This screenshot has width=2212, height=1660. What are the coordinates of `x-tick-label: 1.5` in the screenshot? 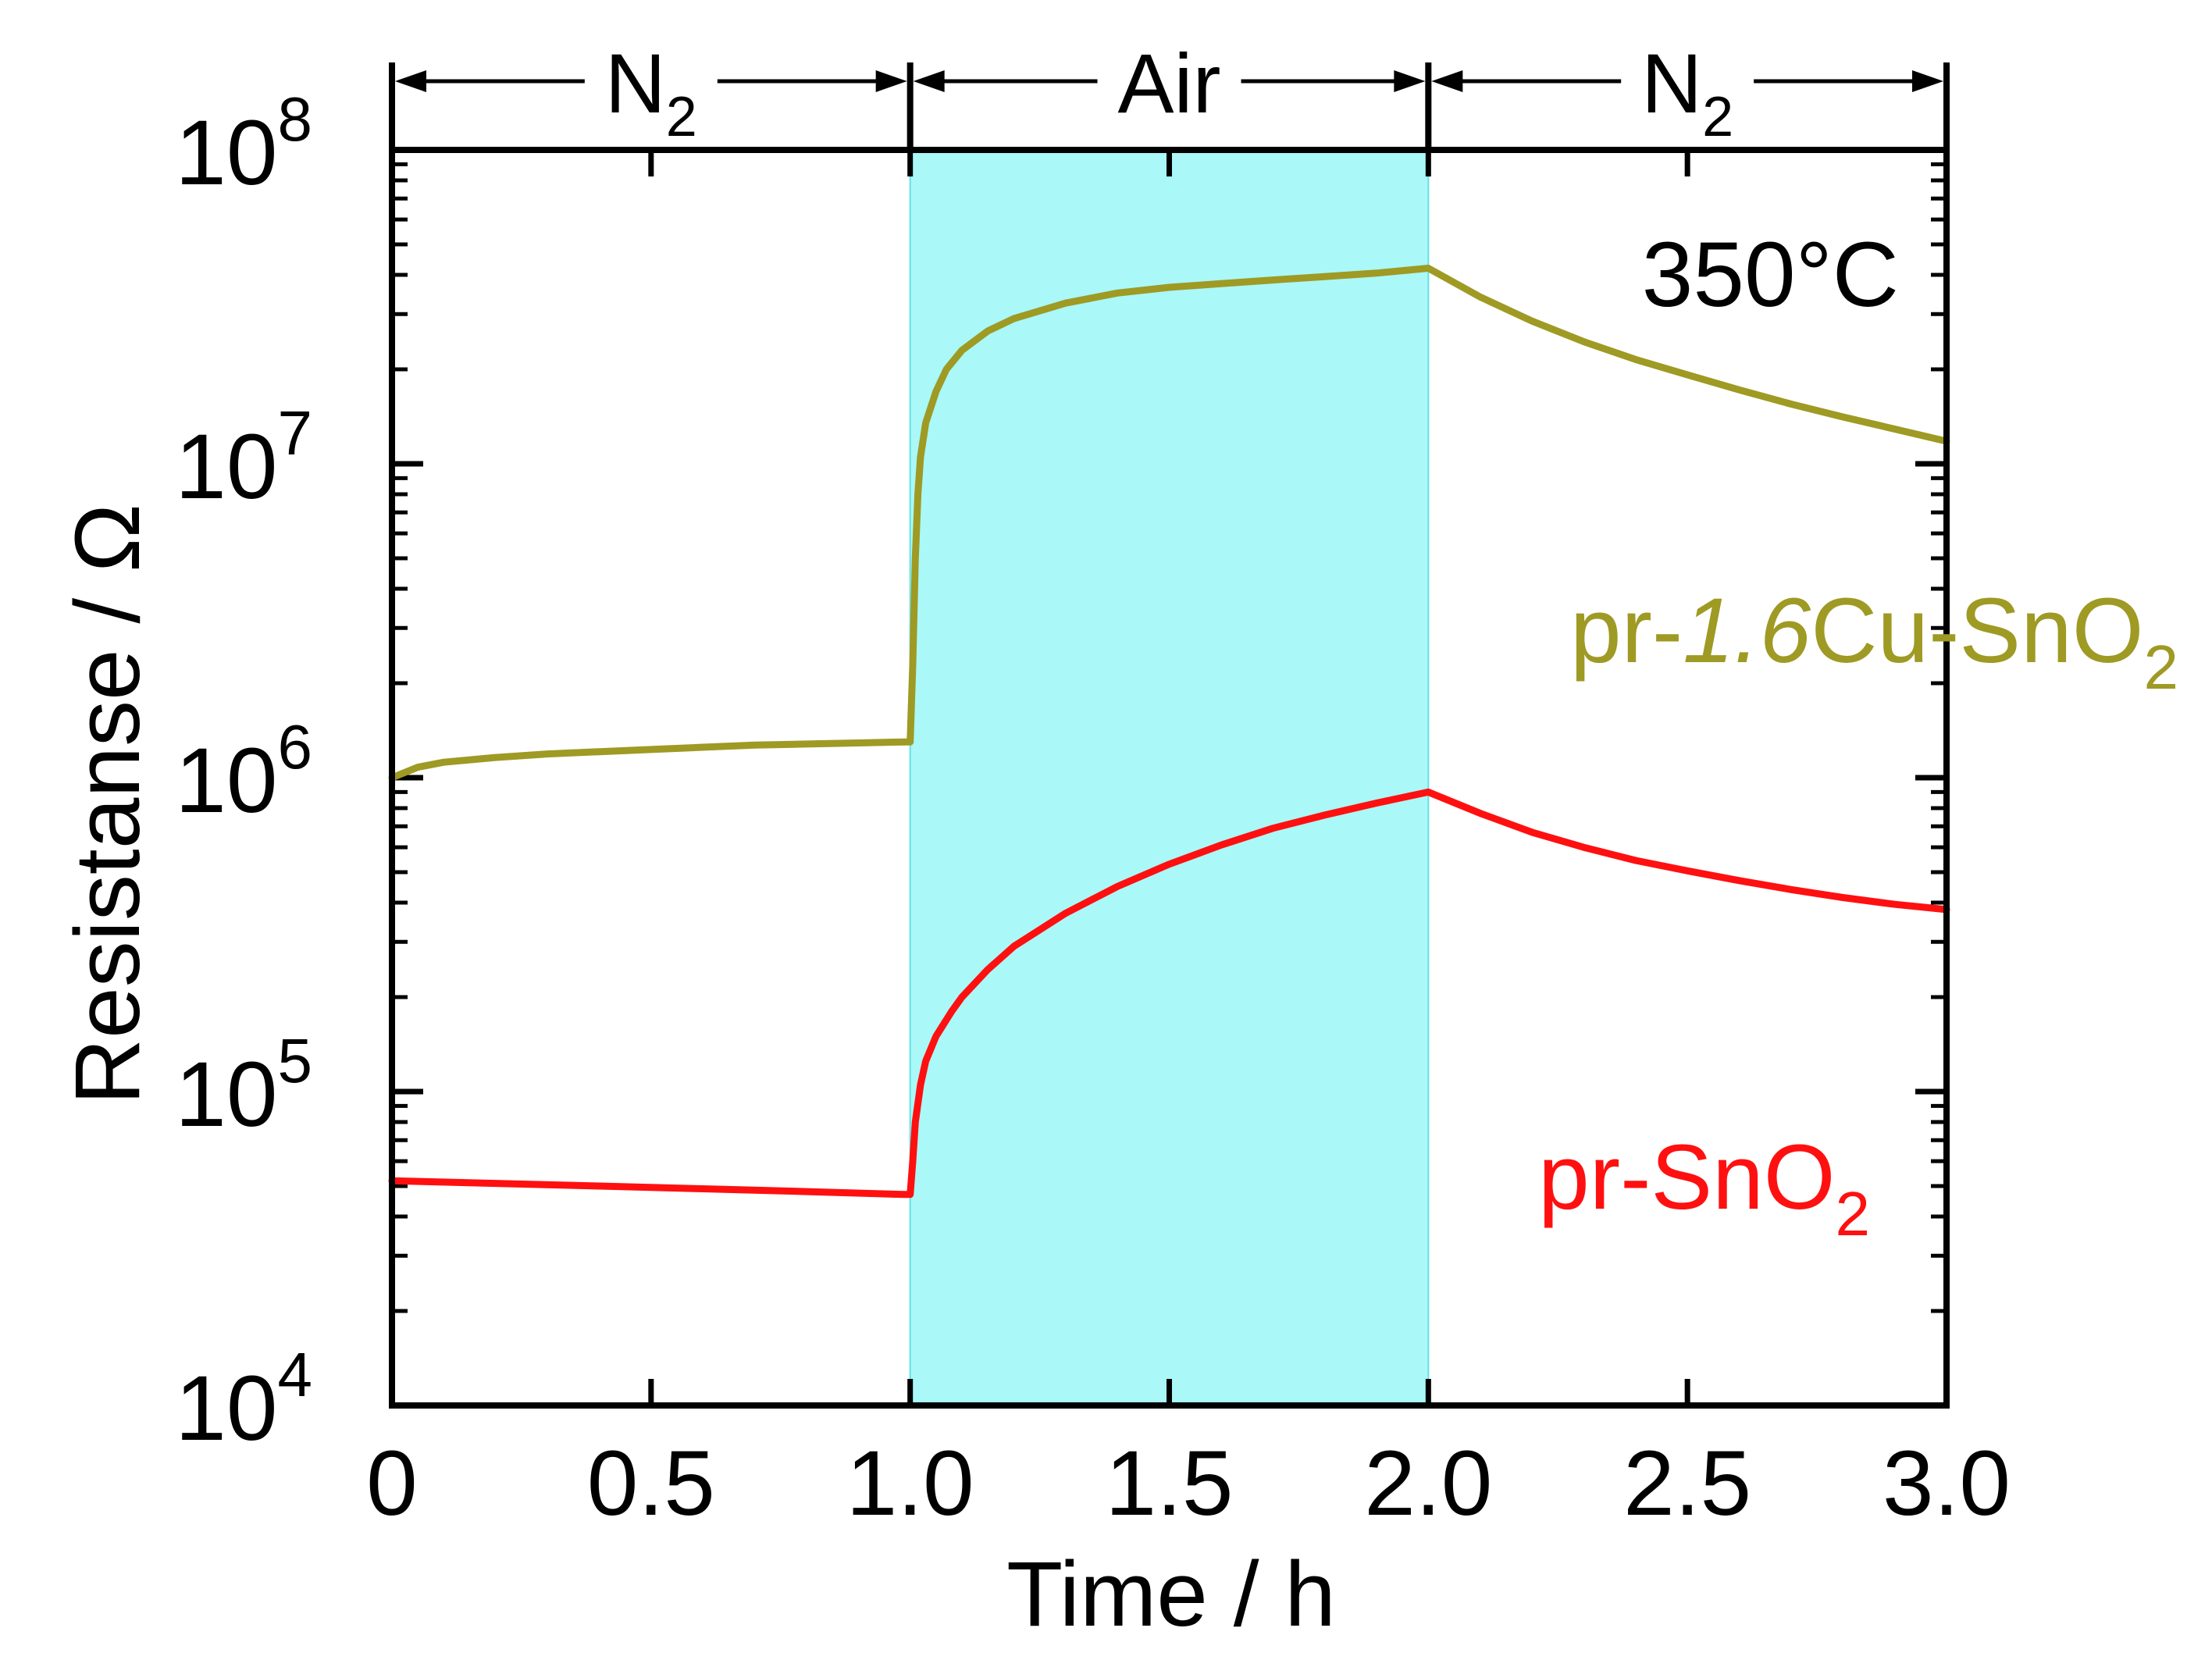 It's located at (1169, 1483).